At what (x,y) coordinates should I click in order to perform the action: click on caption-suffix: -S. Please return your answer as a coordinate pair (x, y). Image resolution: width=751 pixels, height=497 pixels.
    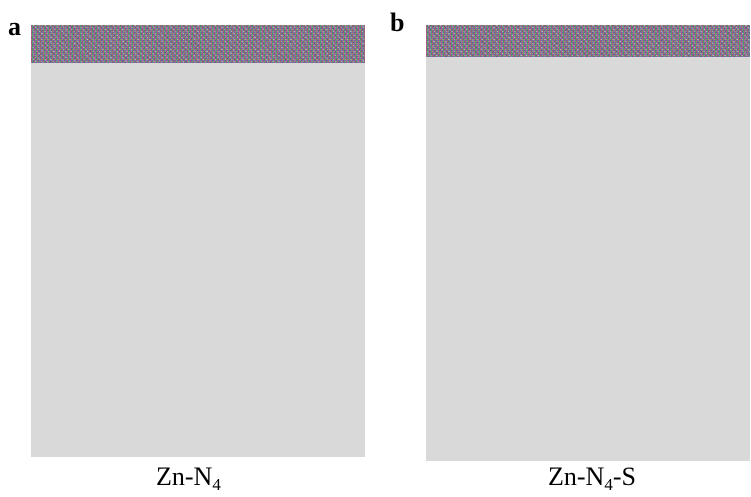
    Looking at the image, I should click on (624, 476).